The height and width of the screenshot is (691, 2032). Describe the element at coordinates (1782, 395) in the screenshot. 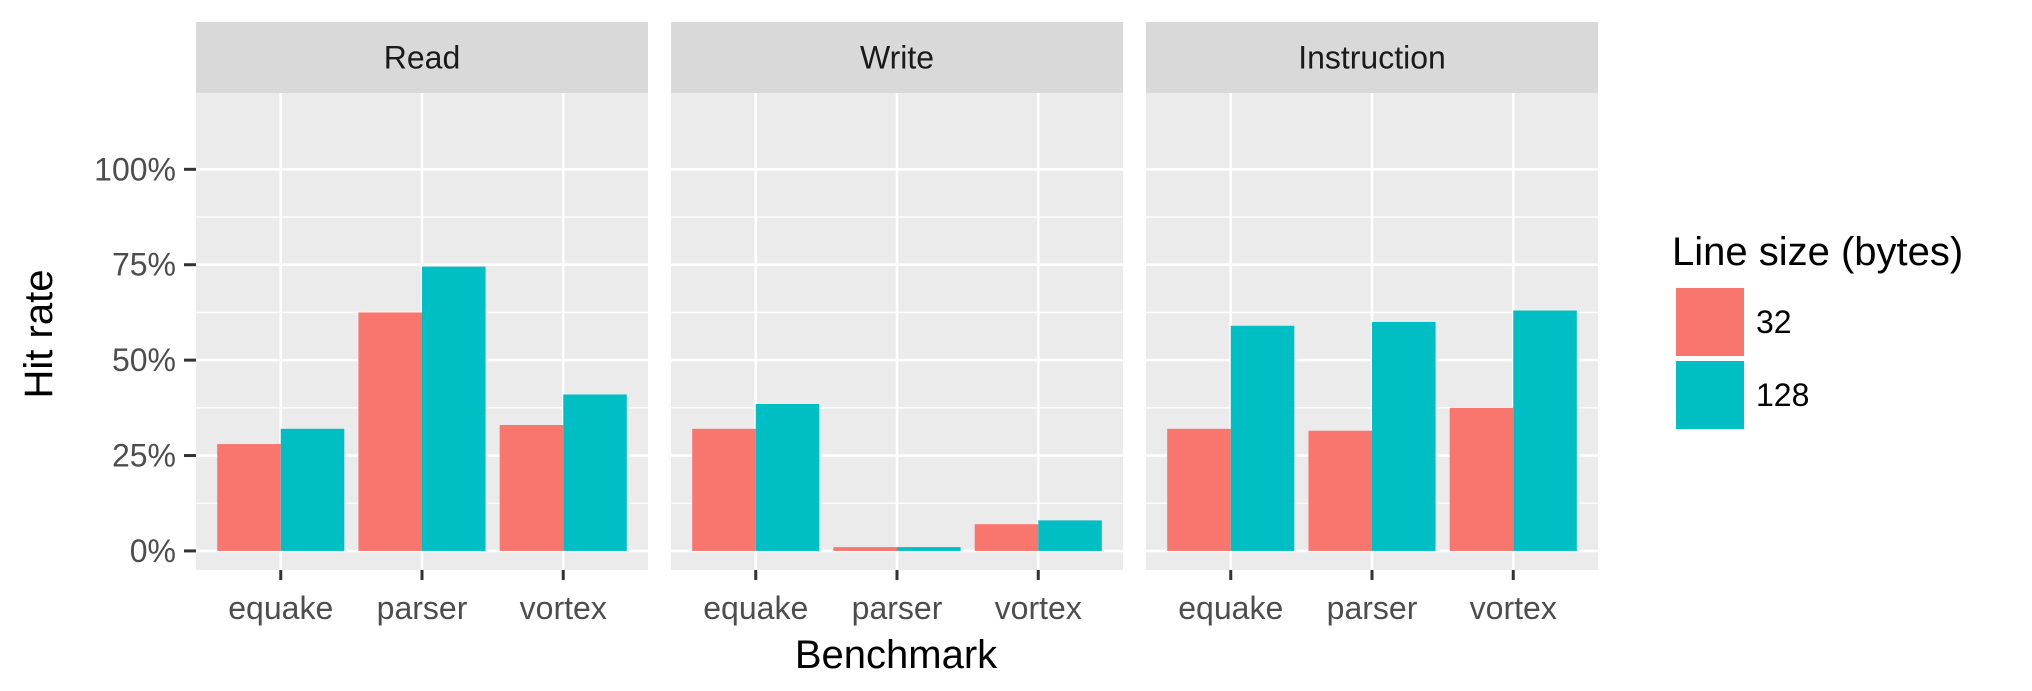

I see `legend-label-128: 128` at that location.